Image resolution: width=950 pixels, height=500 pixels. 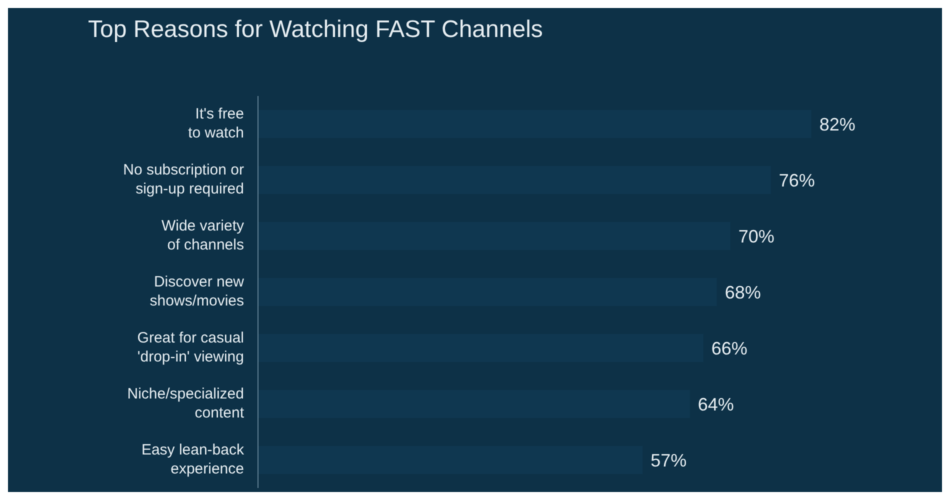 What do you see at coordinates (183, 179) in the screenshot?
I see `y-tick-label: No subscription or sign-up required` at bounding box center [183, 179].